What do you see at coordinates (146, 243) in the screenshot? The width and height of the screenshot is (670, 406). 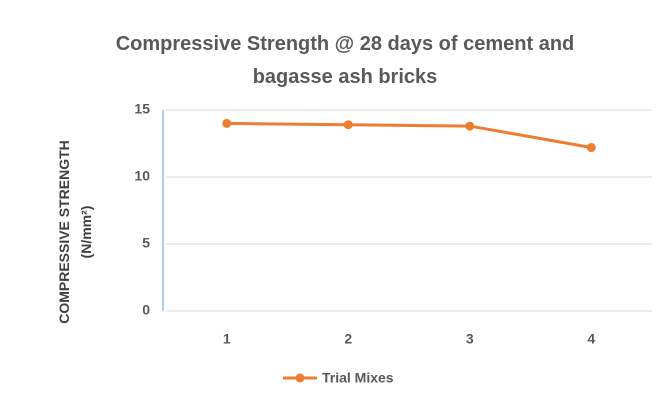 I see `y-tick-label: 5` at bounding box center [146, 243].